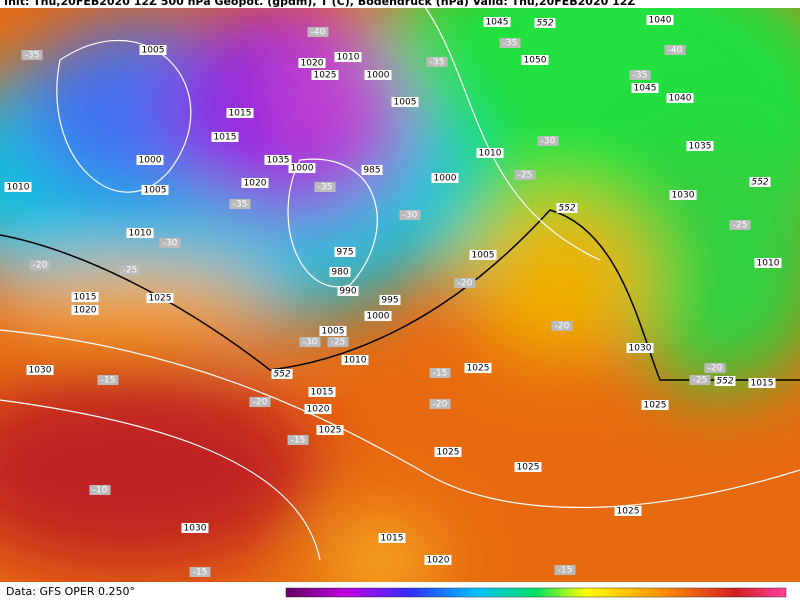 This screenshot has width=800, height=604. I want to click on header-bar, so click(400, 4).